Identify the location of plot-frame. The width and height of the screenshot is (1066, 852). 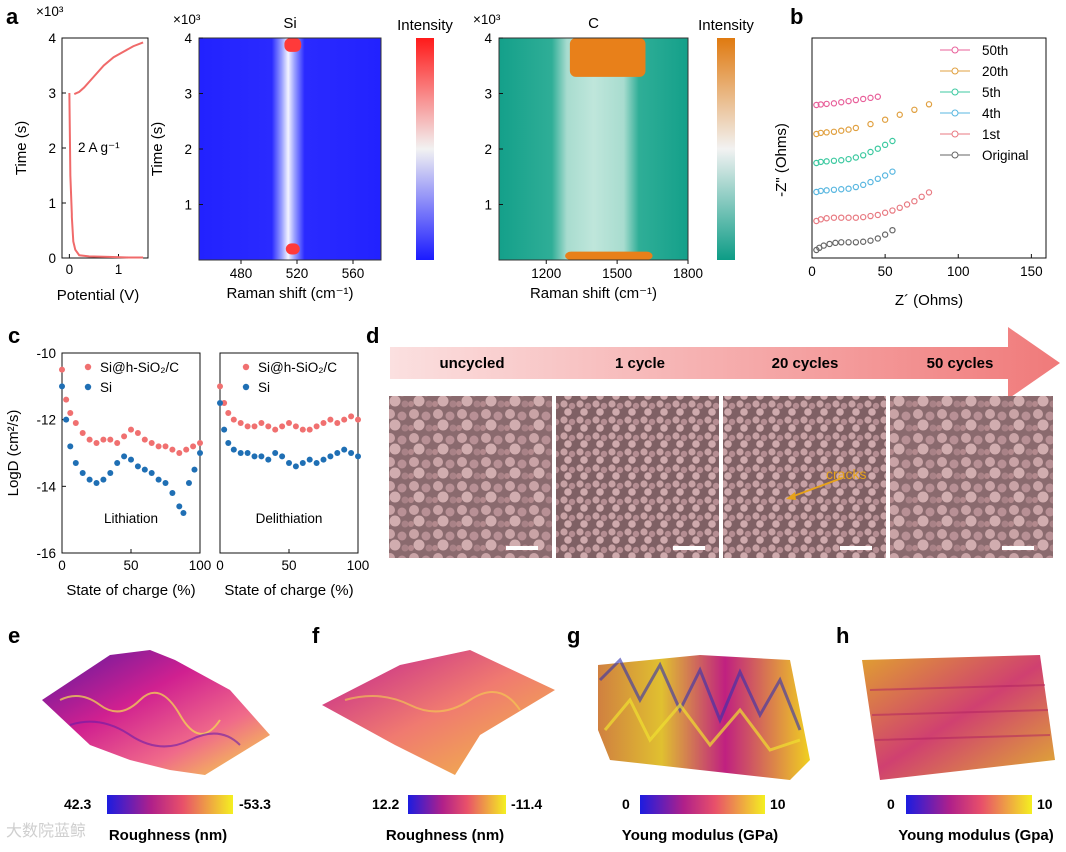
(929, 148).